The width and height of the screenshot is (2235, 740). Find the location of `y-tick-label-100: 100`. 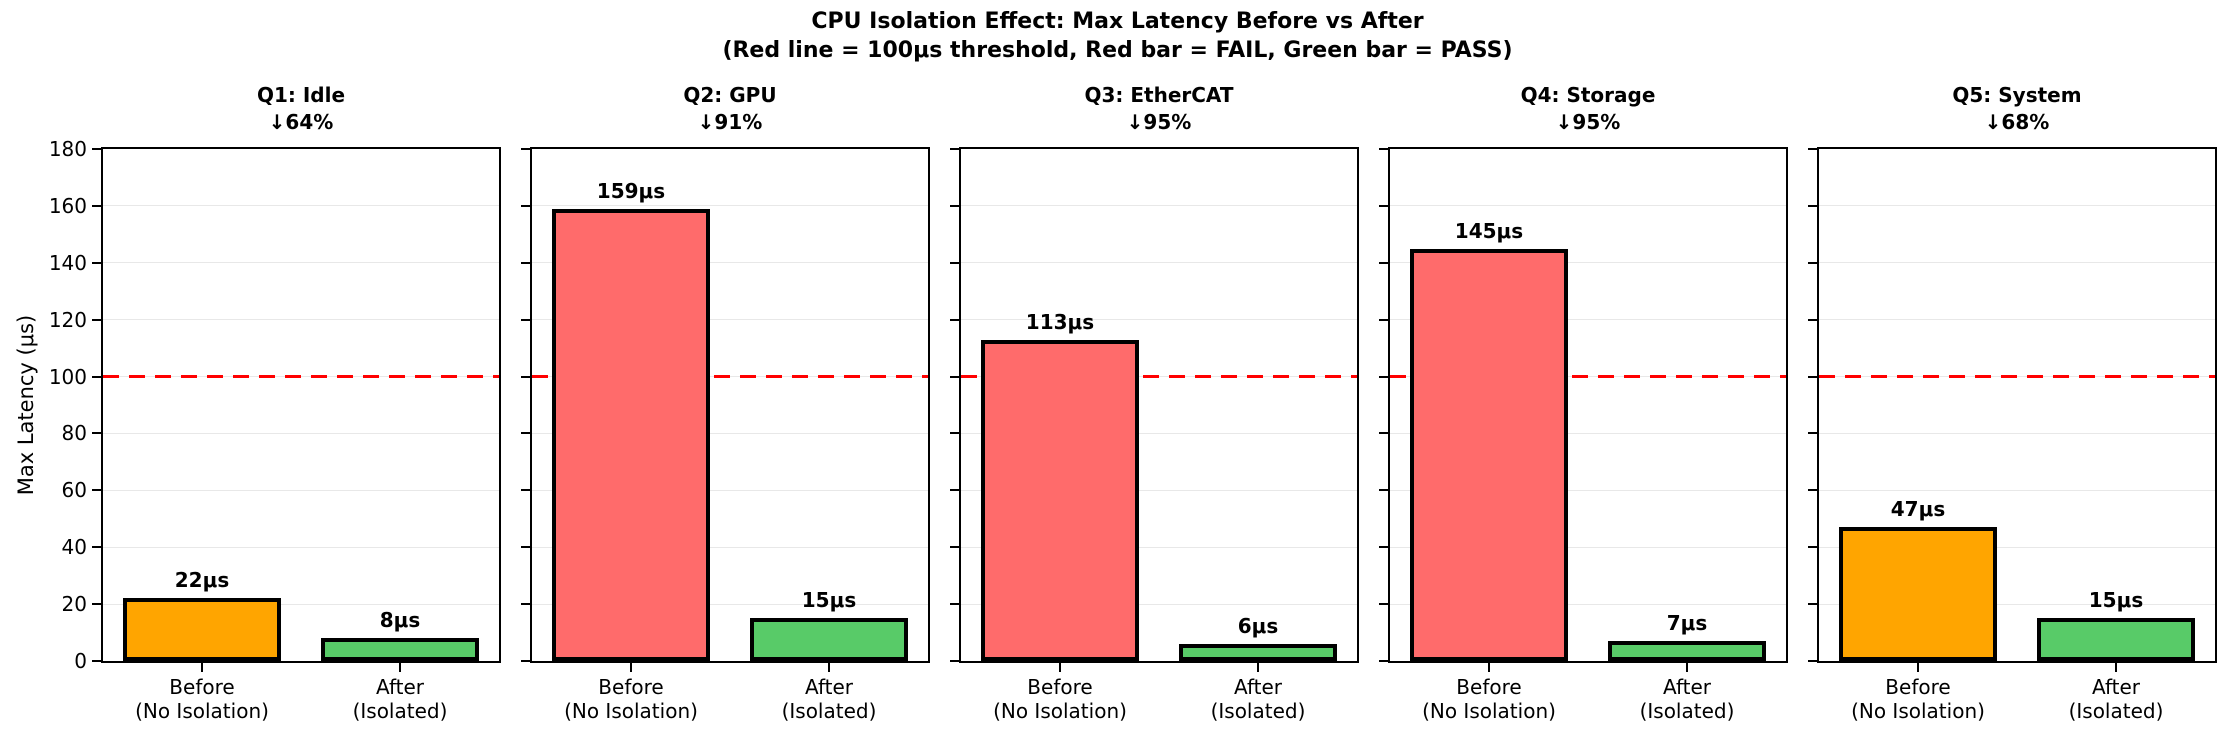

y-tick-label-100: 100 is located at coordinates (67, 376).